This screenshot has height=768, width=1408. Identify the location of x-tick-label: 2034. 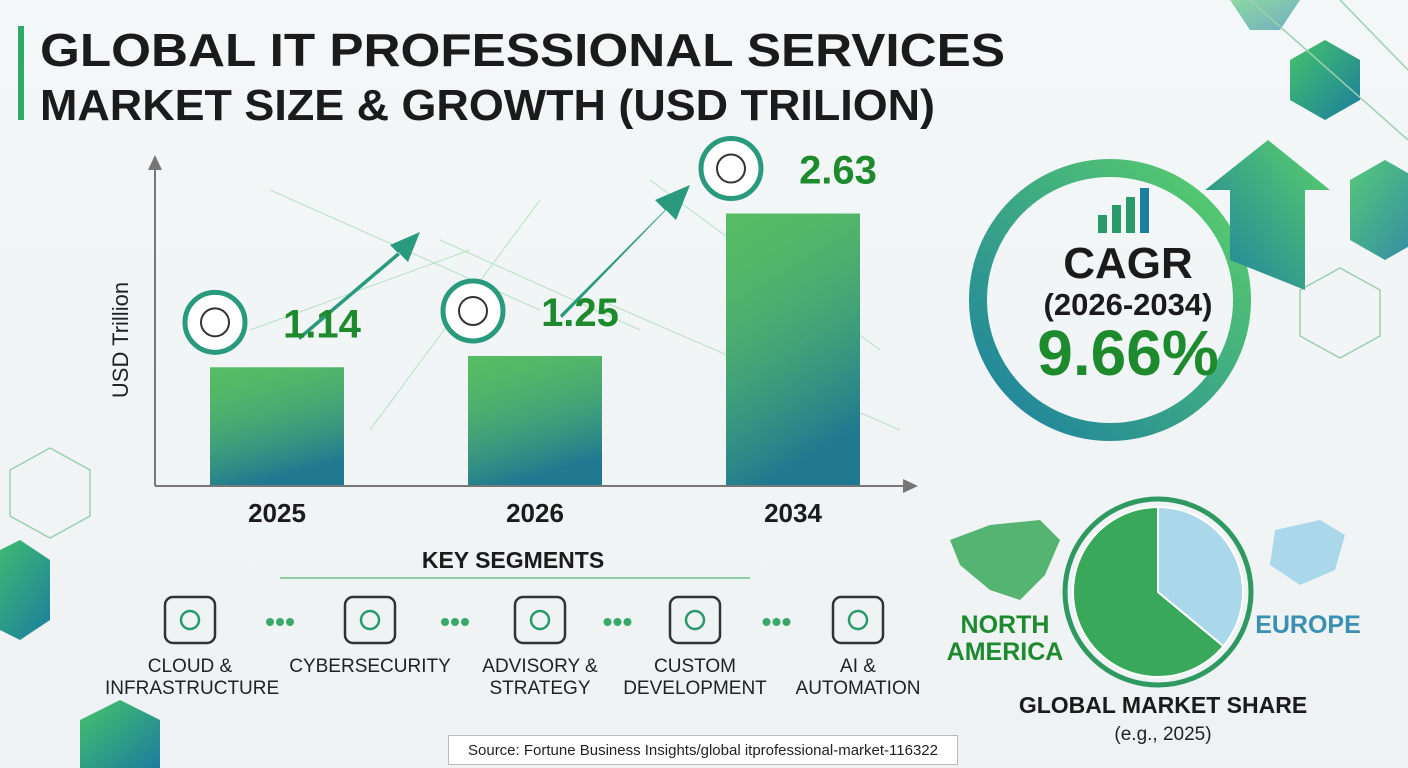
(793, 513).